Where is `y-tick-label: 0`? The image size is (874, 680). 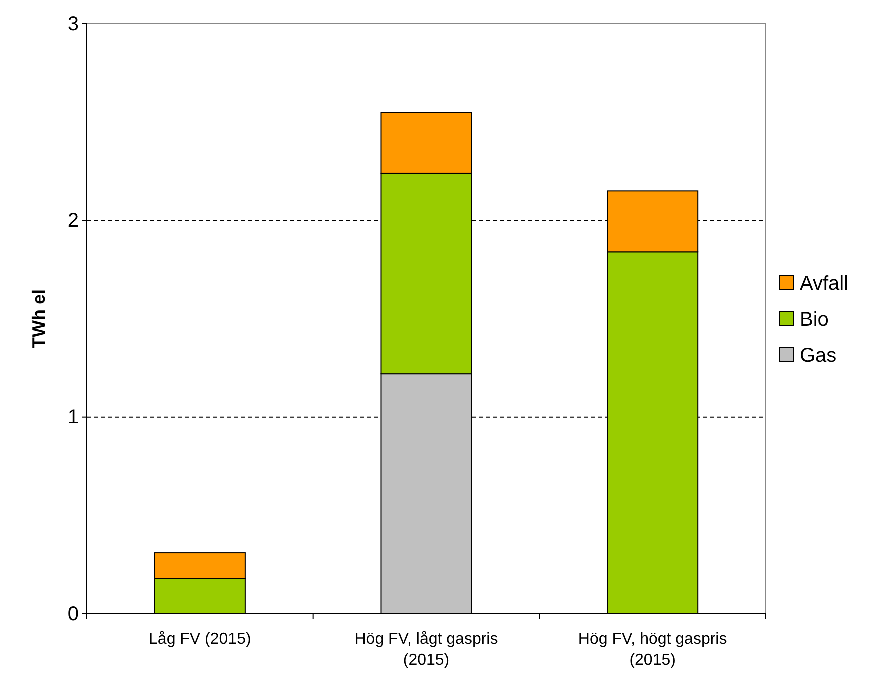 y-tick-label: 0 is located at coordinates (73, 614).